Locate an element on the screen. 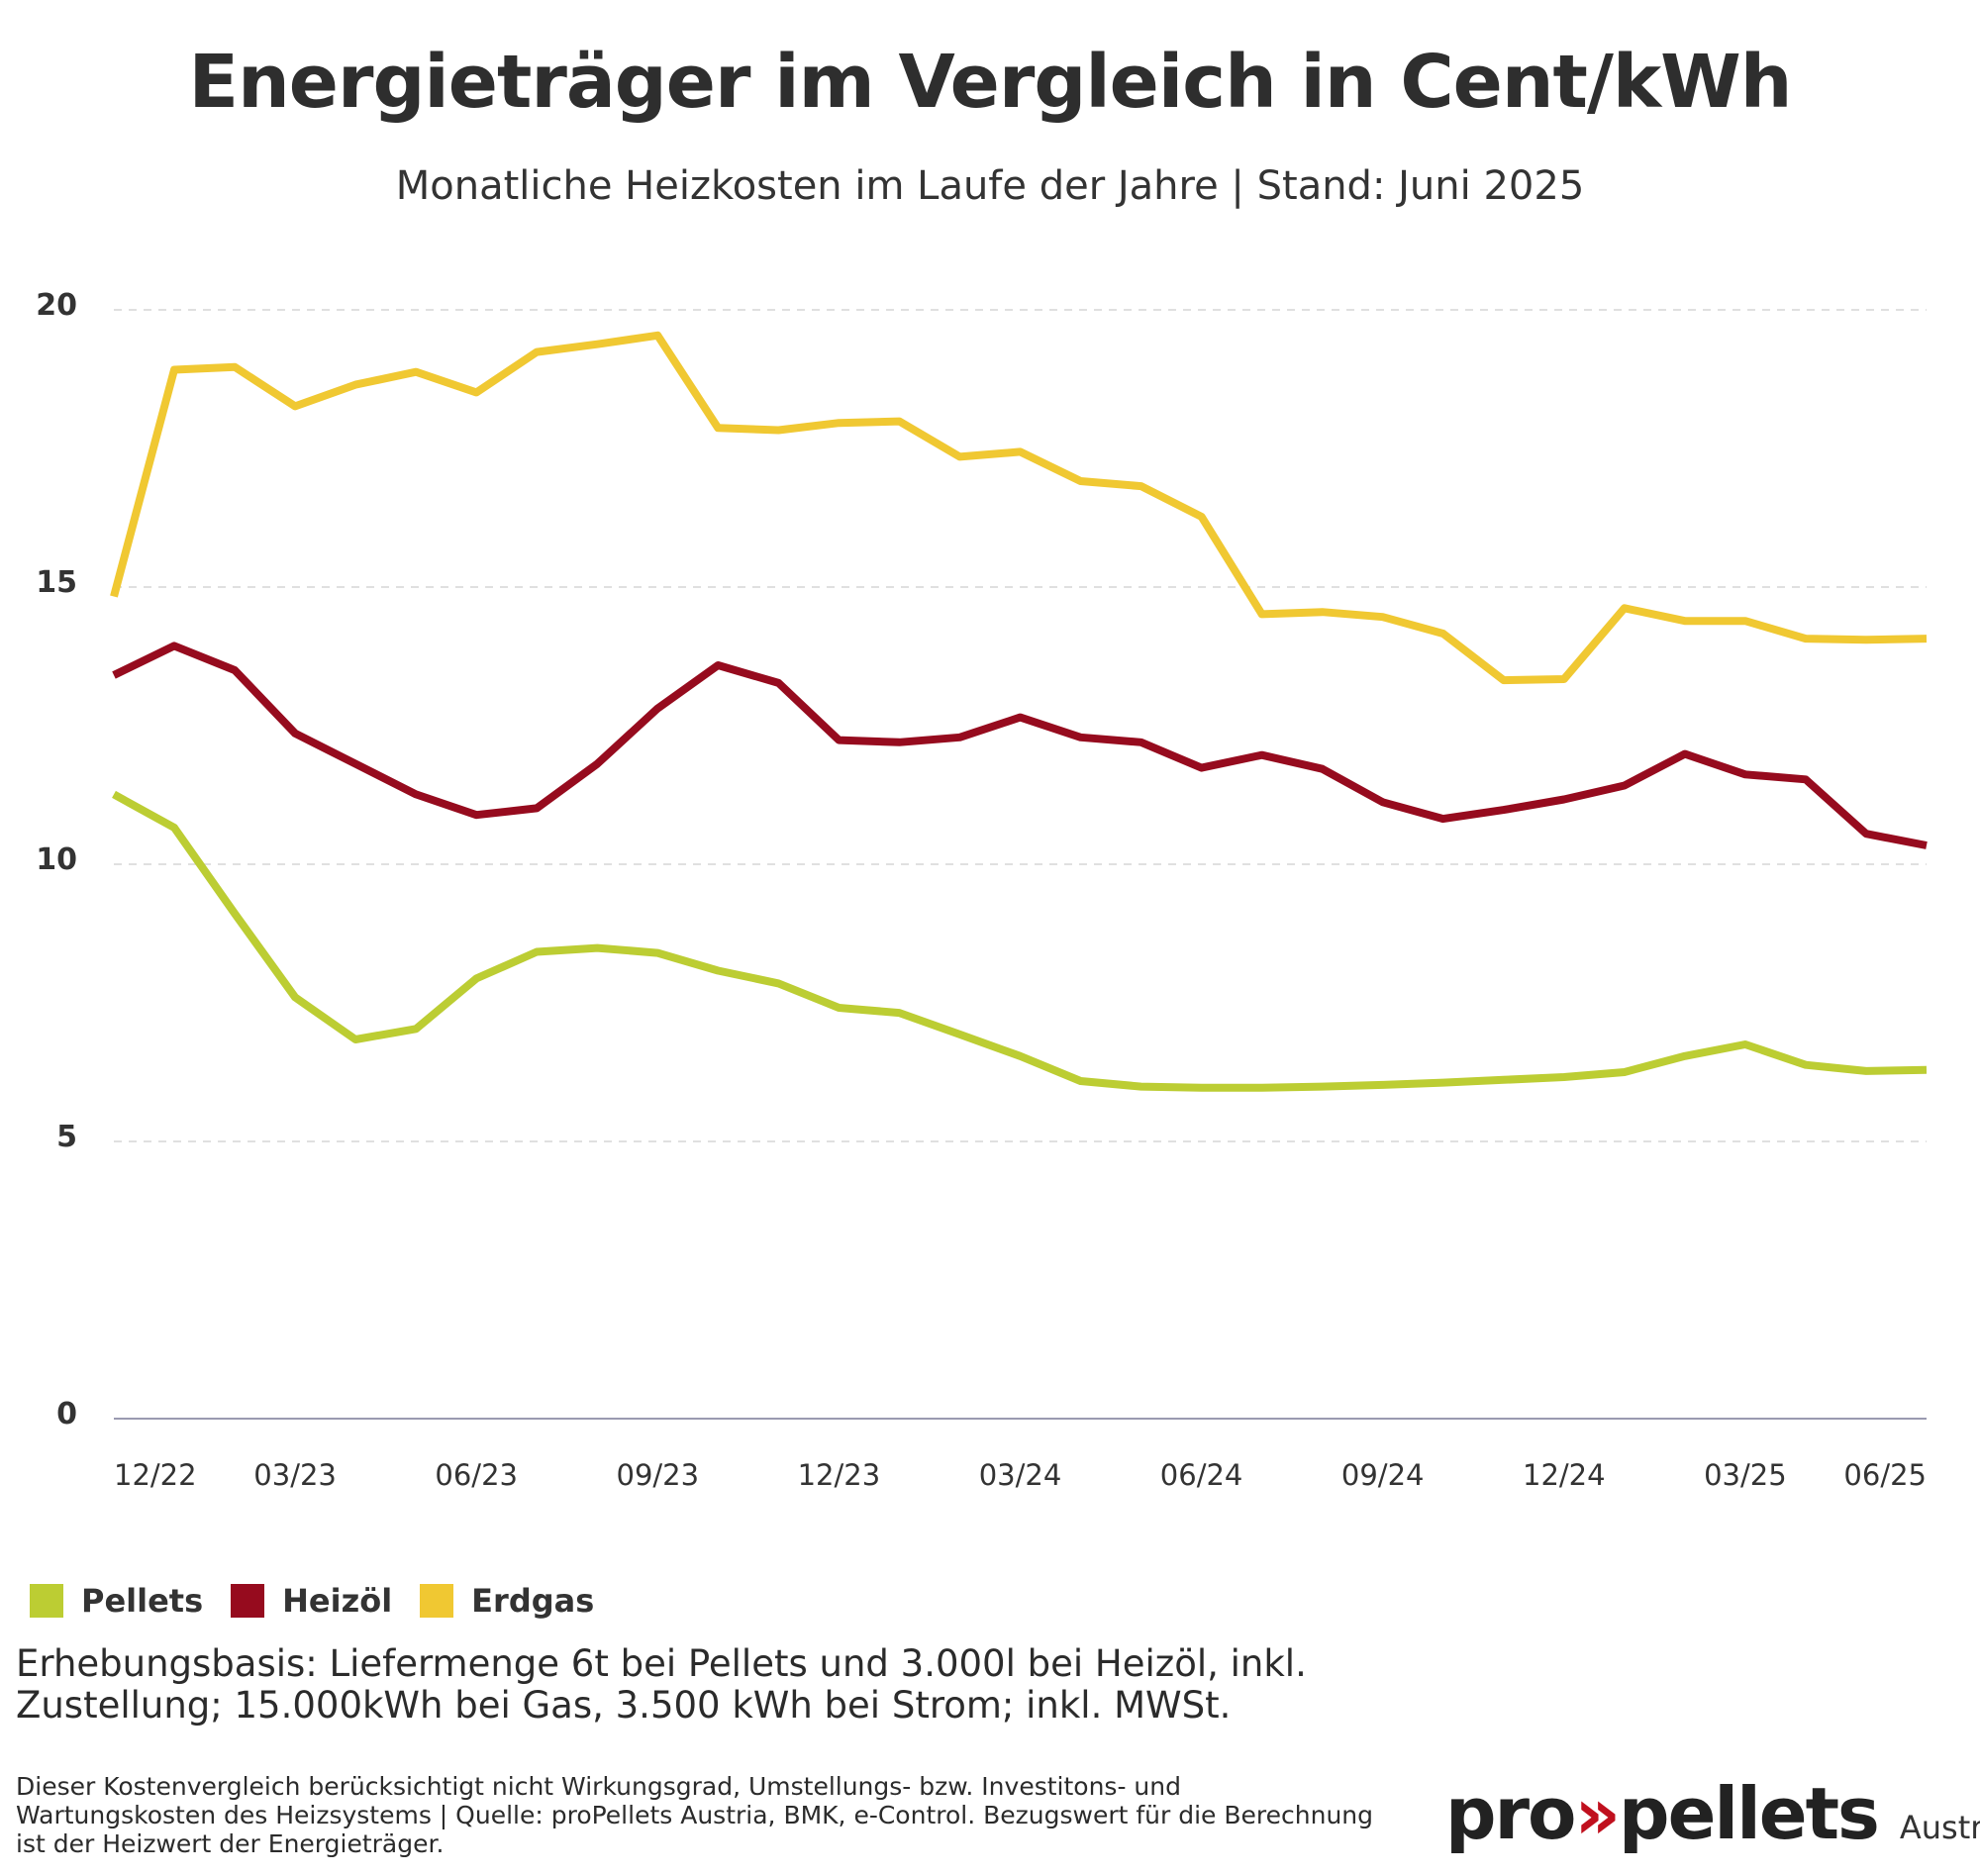 This screenshot has height=1876, width=1980. legend-item: Pellets is located at coordinates (116, 1601).